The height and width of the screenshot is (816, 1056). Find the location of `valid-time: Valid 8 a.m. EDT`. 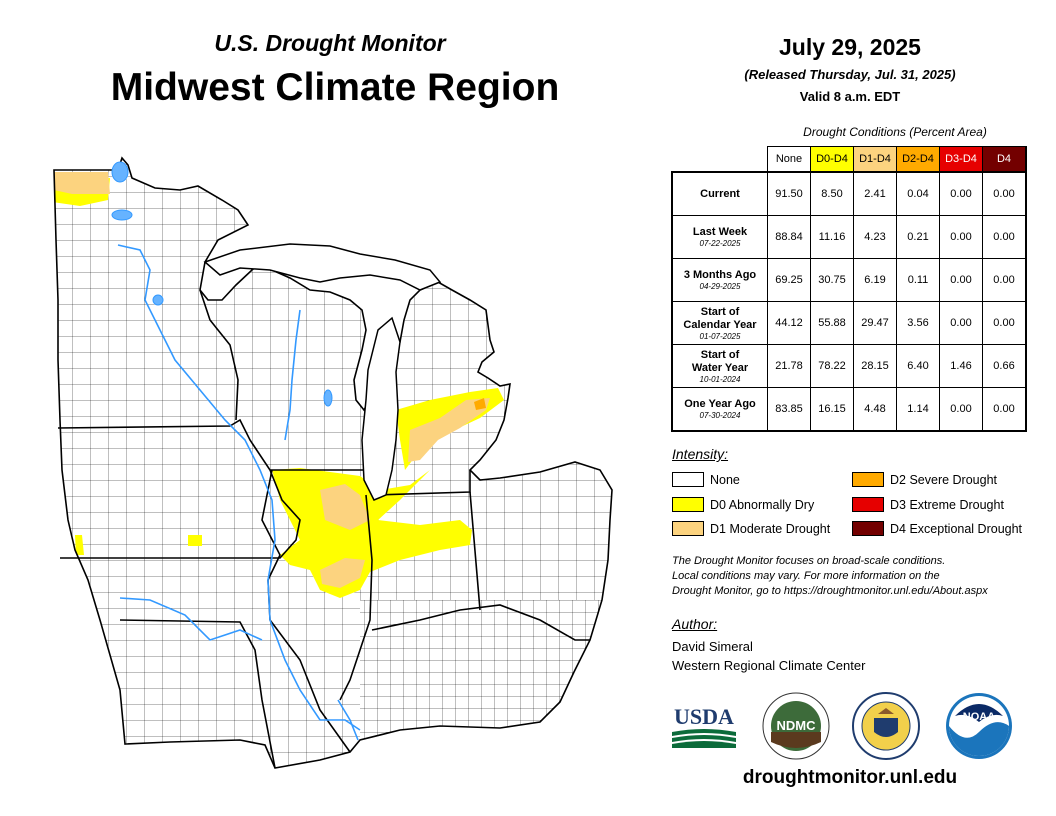

valid-time: Valid 8 a.m. EDT is located at coordinates (850, 96).